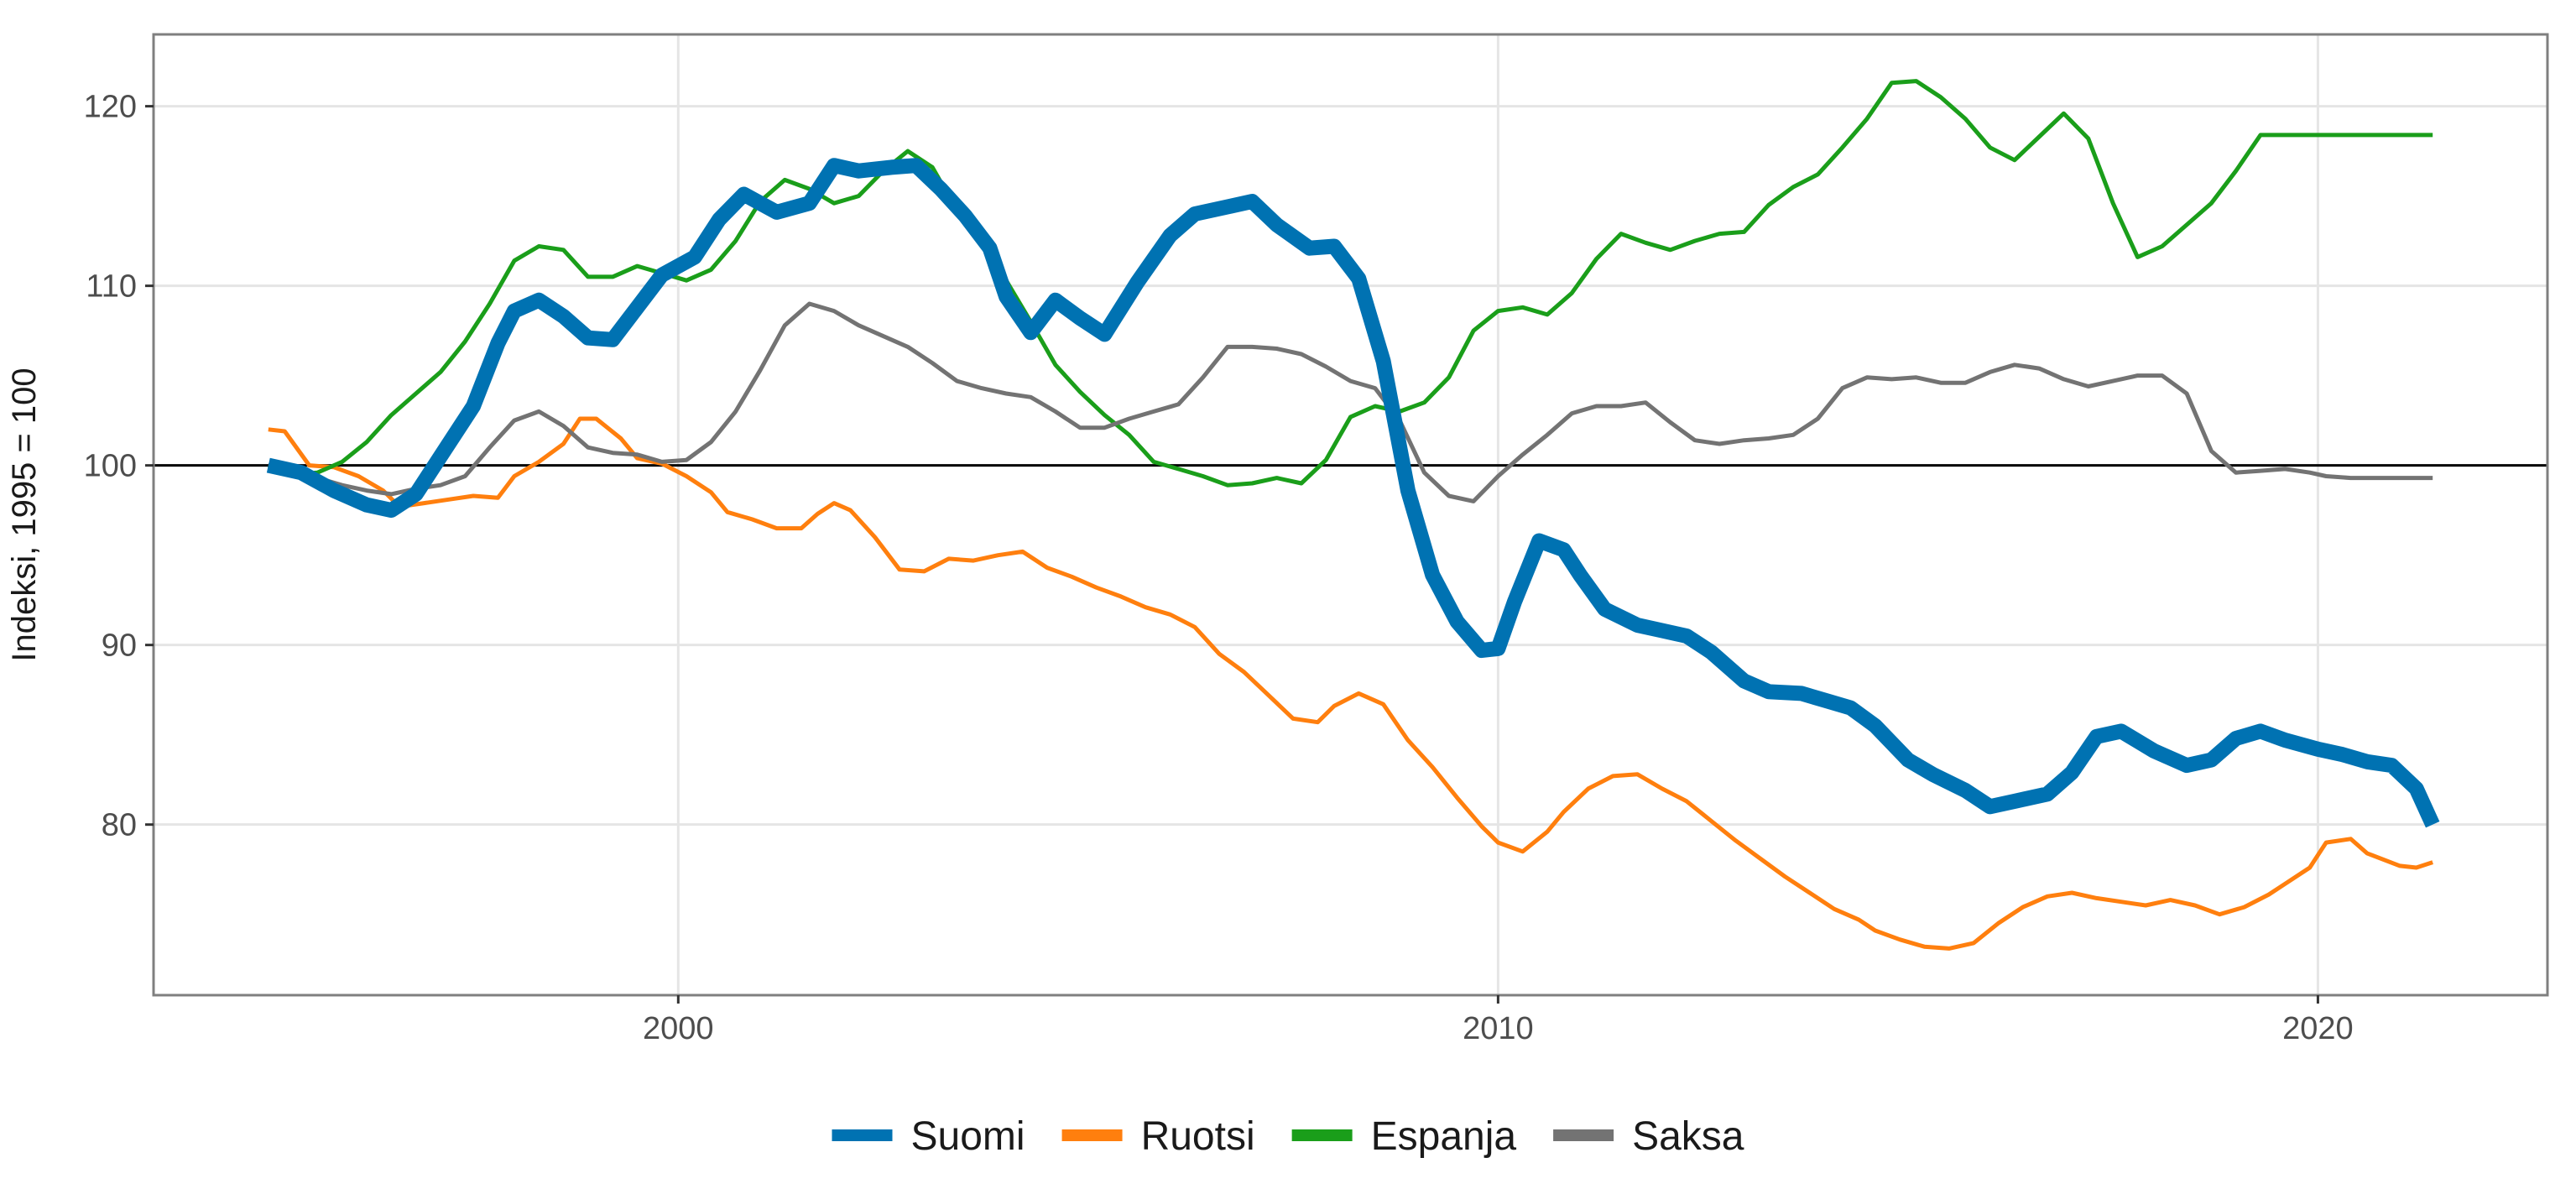  What do you see at coordinates (1288, 1136) in the screenshot?
I see `legend: Suomi Ruotsi Espanja Saksa` at bounding box center [1288, 1136].